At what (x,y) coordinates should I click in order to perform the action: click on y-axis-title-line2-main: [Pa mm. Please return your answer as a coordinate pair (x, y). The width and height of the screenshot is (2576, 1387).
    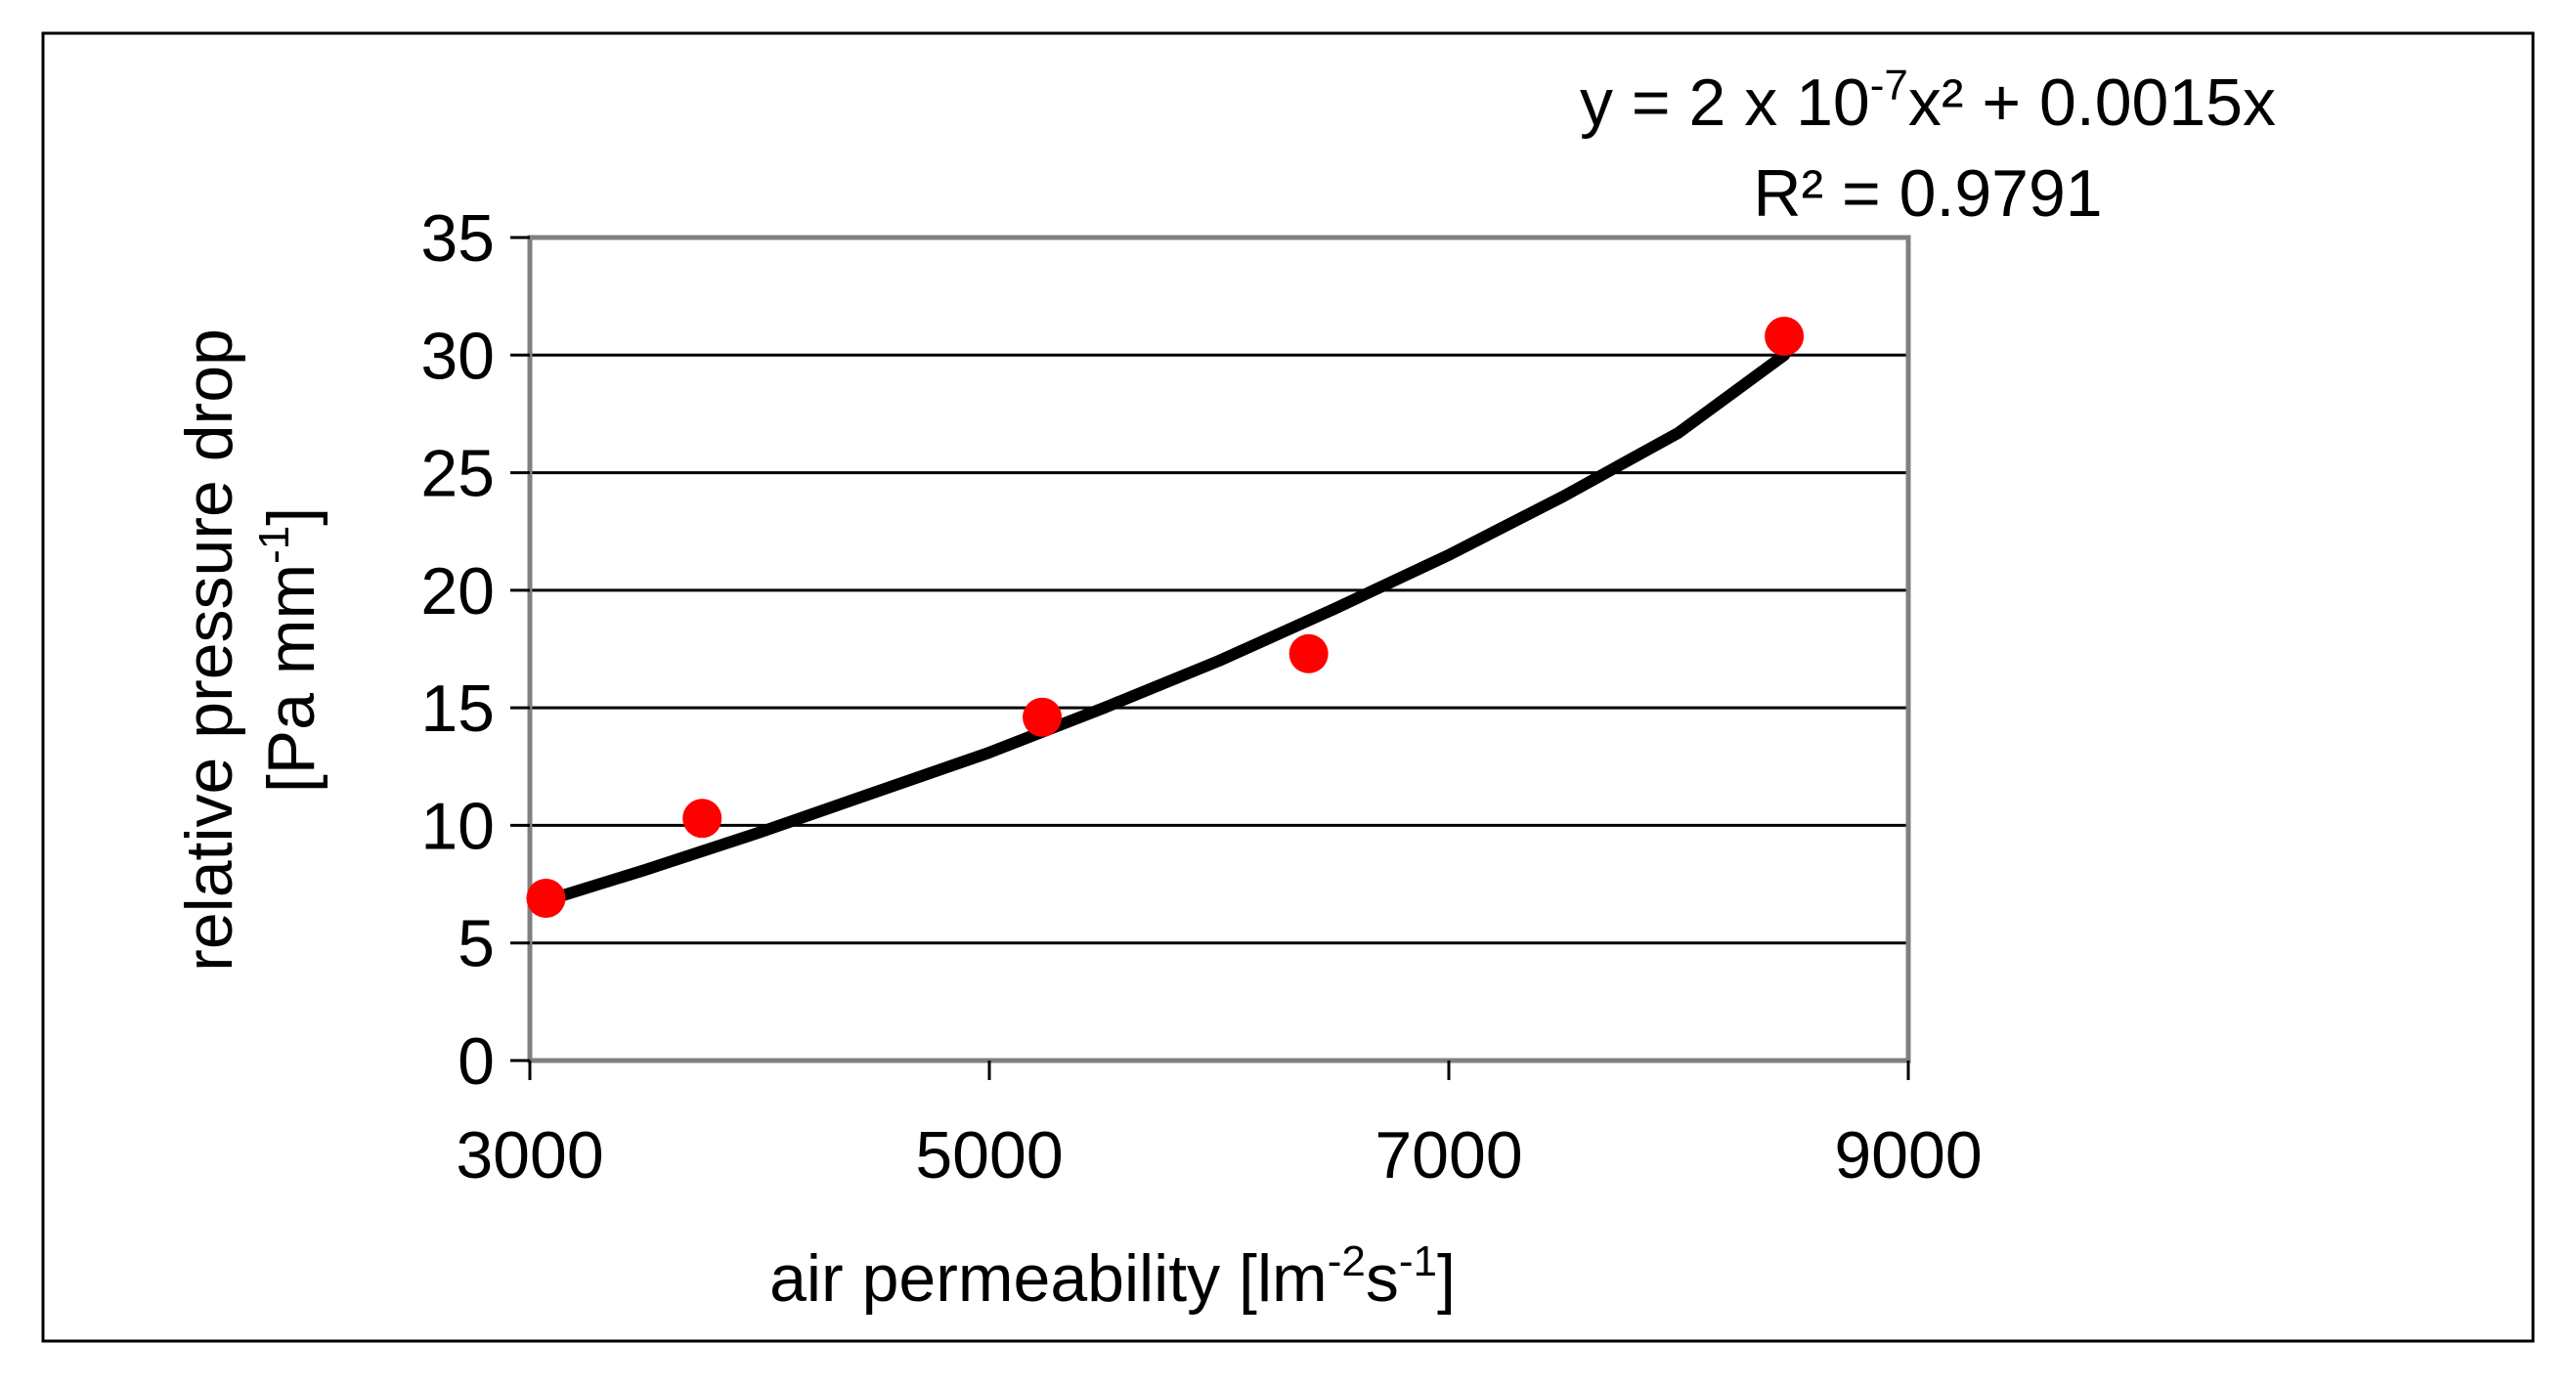
    Looking at the image, I should click on (291, 679).